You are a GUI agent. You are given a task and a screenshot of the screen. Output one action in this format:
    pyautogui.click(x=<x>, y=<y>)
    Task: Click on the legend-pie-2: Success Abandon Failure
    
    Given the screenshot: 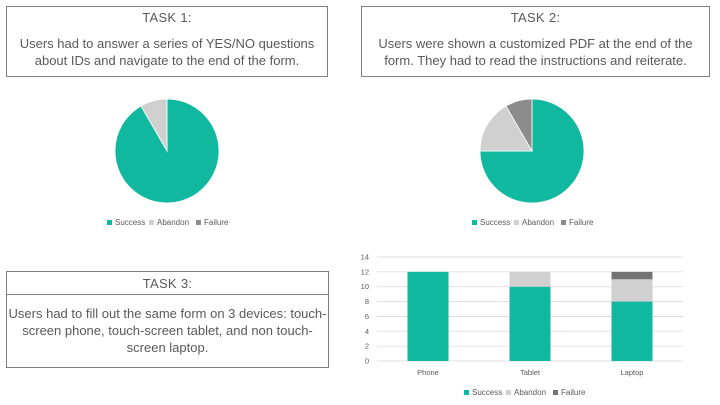 What is the action you would take?
    pyautogui.click(x=533, y=222)
    